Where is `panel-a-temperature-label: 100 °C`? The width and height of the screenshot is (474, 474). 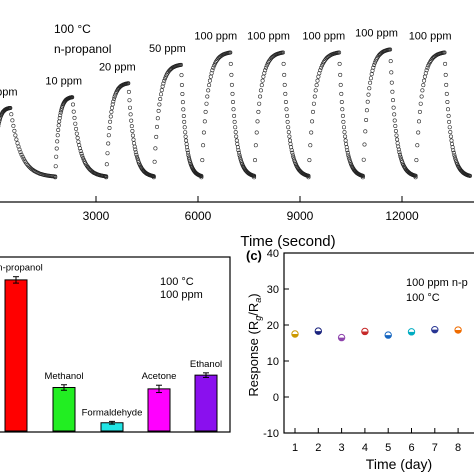
panel-a-temperature-label: 100 °C is located at coordinates (72, 29).